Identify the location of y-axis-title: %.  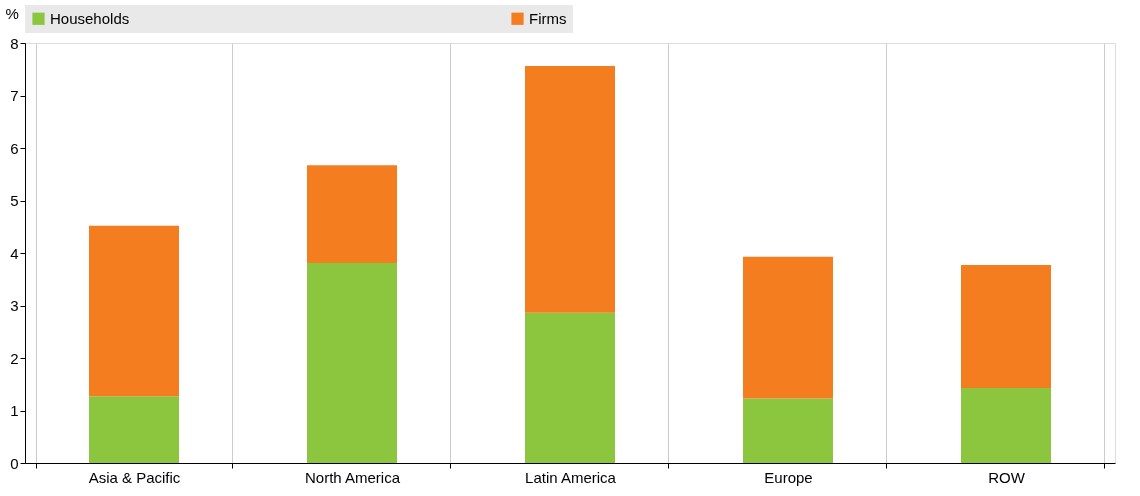
(12, 13).